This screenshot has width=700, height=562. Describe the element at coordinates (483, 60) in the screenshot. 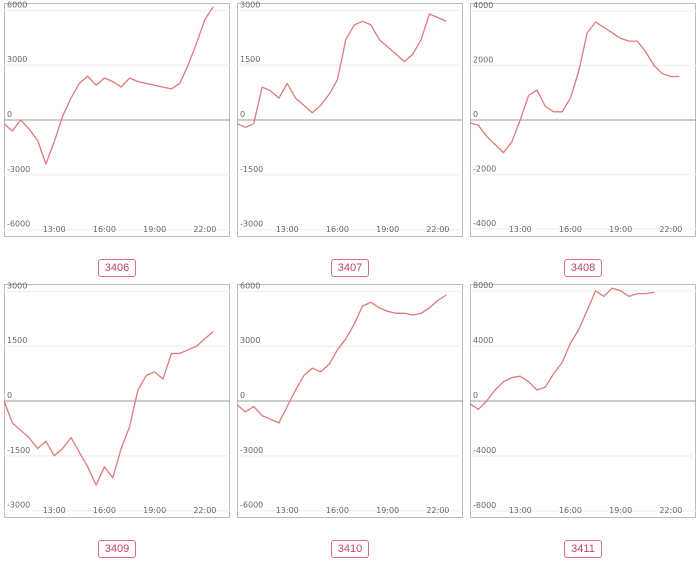

I see `y-tick-label: 2000` at that location.